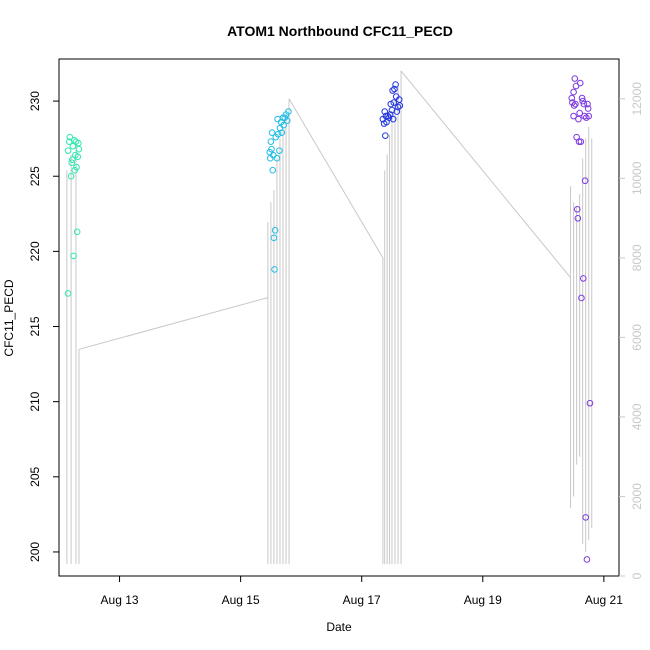 The height and width of the screenshot is (650, 650). What do you see at coordinates (637, 178) in the screenshot?
I see `y2-tick-label: 10000` at bounding box center [637, 178].